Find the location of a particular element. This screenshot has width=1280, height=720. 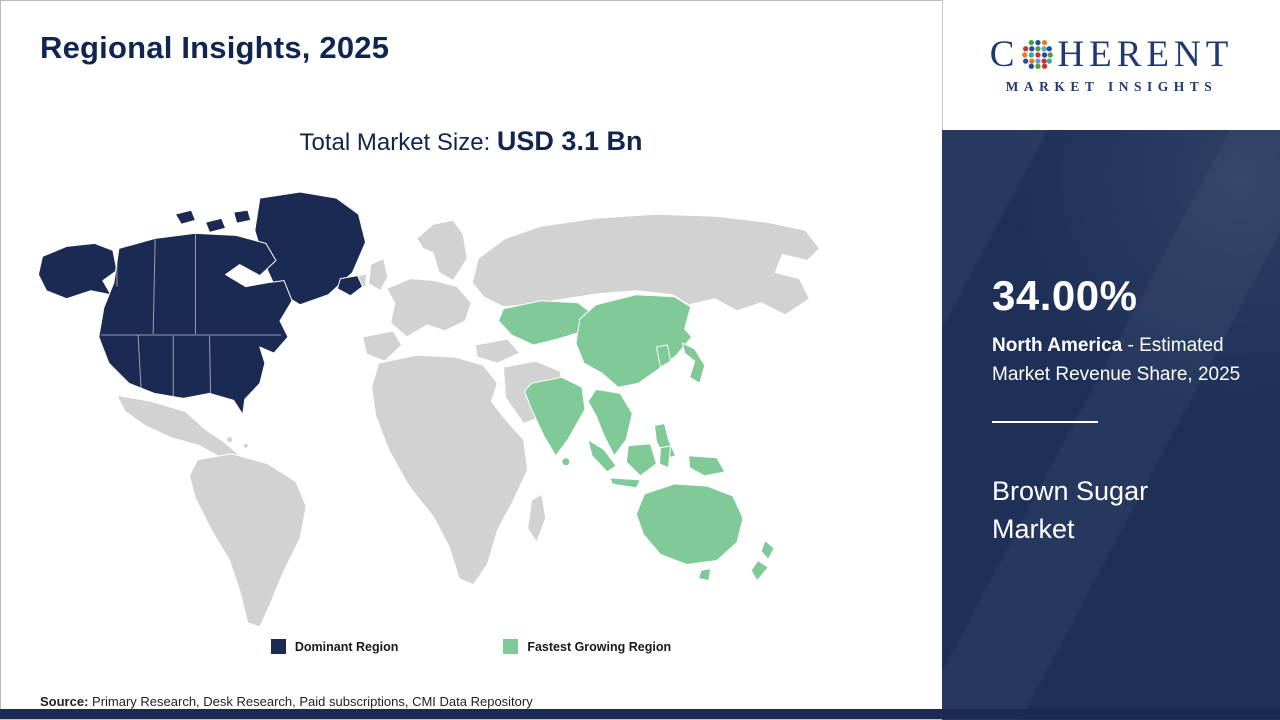

fastest-region-label: Fastest Growing Region is located at coordinates (599, 646).